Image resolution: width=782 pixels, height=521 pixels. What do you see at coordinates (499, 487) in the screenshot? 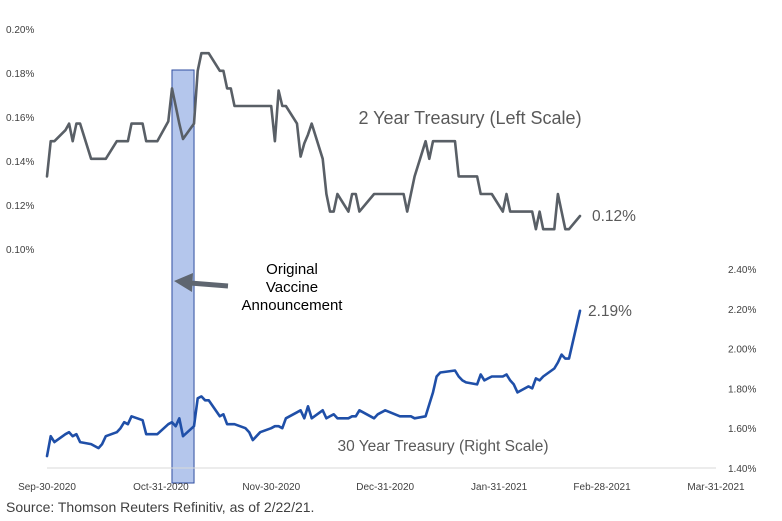
I see `x-tick-label: Jan-31-2021` at bounding box center [499, 487].